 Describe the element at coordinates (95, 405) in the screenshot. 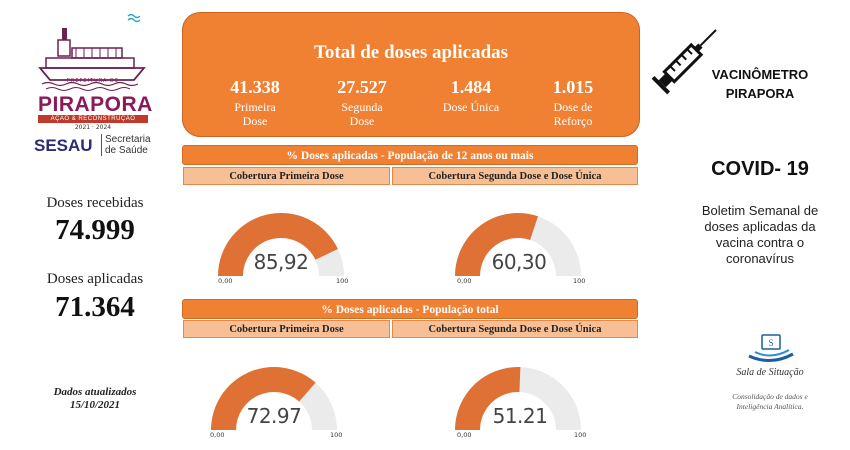

I see `updated-line2: 15/10/2021` at that location.